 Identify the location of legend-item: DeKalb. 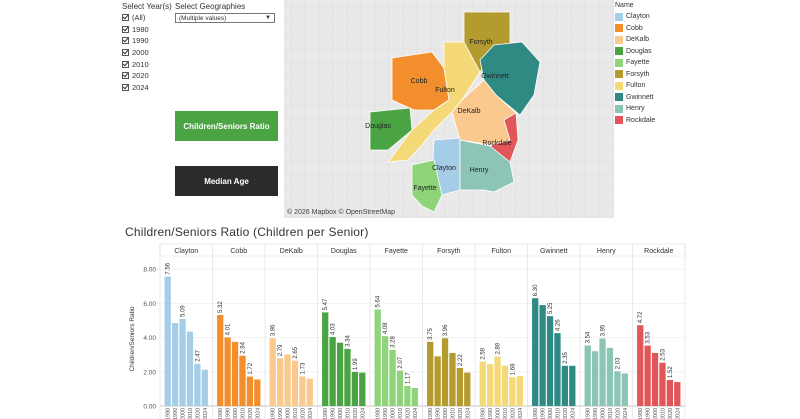
(635, 40).